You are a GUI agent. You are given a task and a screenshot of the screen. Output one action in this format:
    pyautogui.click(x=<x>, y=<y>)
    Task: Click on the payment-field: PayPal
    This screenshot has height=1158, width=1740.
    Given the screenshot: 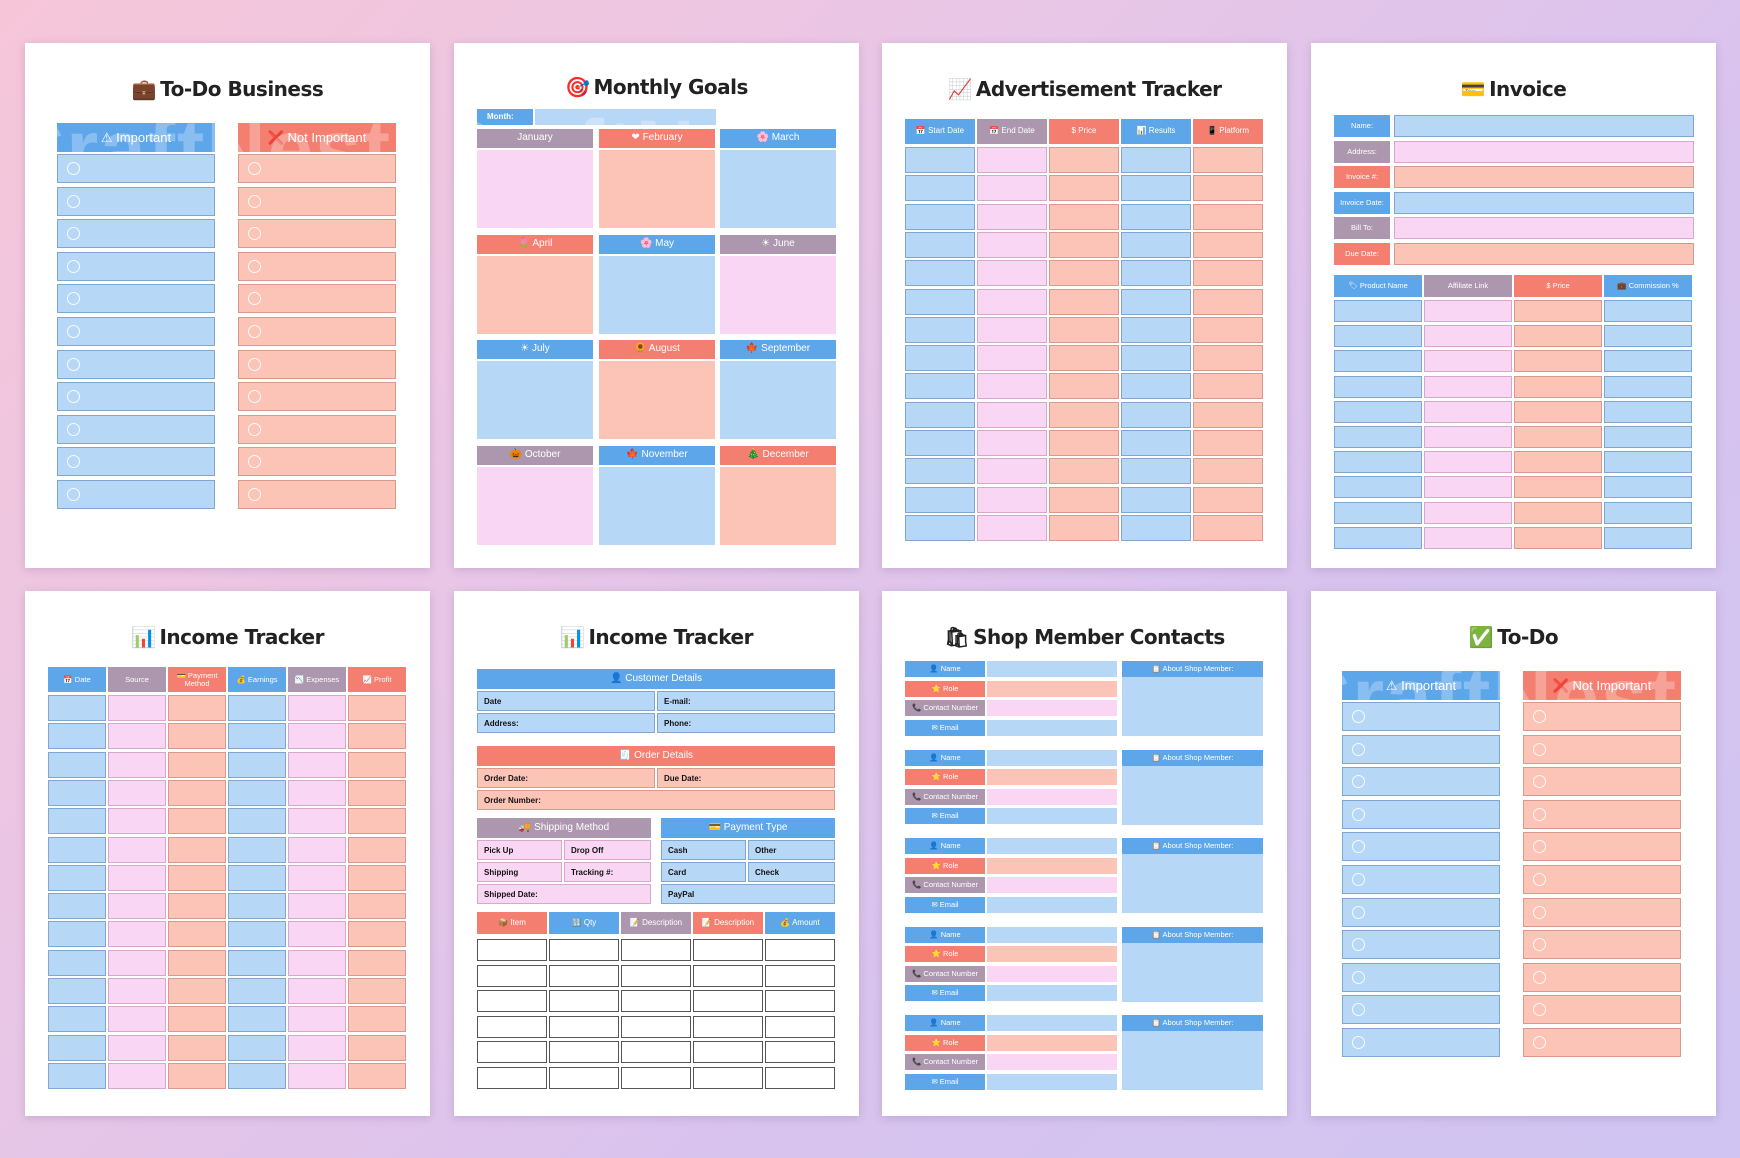 What is the action you would take?
    pyautogui.click(x=748, y=894)
    